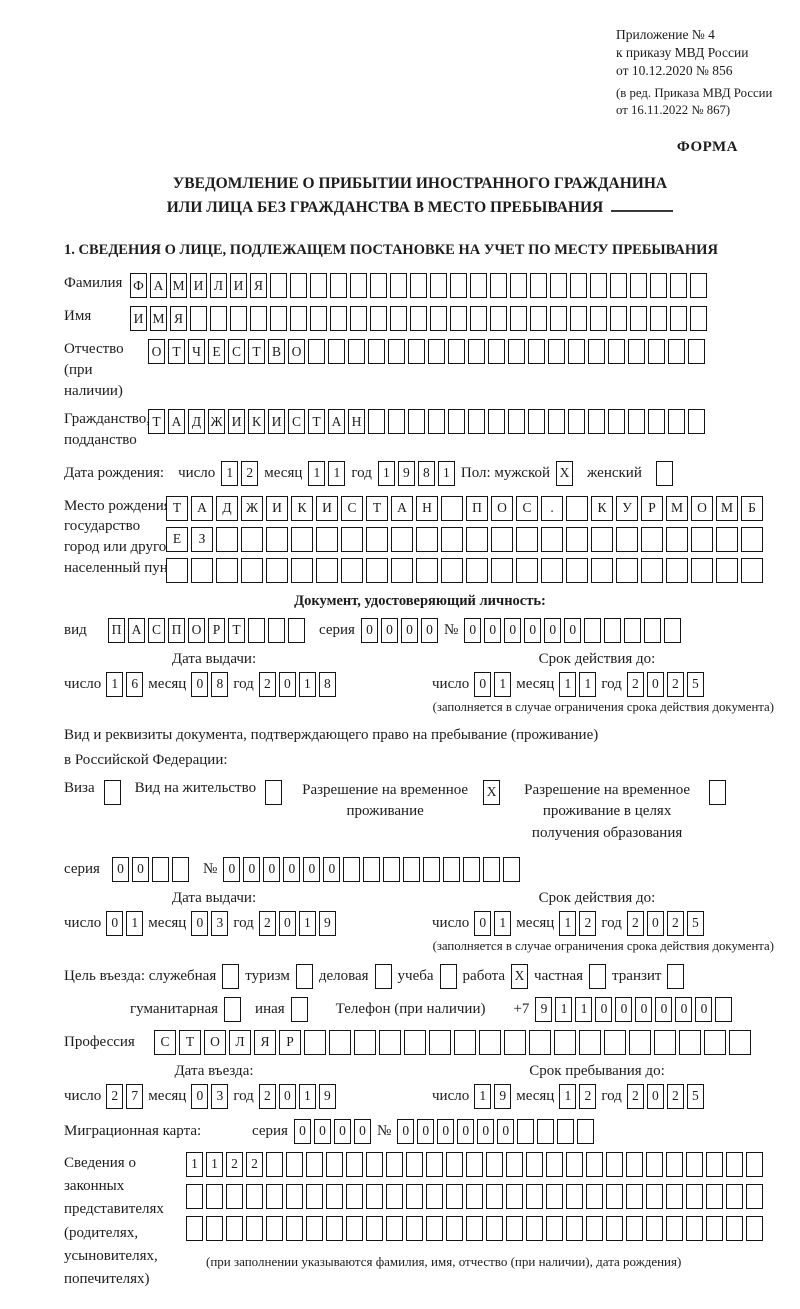 The width and height of the screenshot is (800, 1309). I want to click on permit-number-label: №, so click(210, 869).